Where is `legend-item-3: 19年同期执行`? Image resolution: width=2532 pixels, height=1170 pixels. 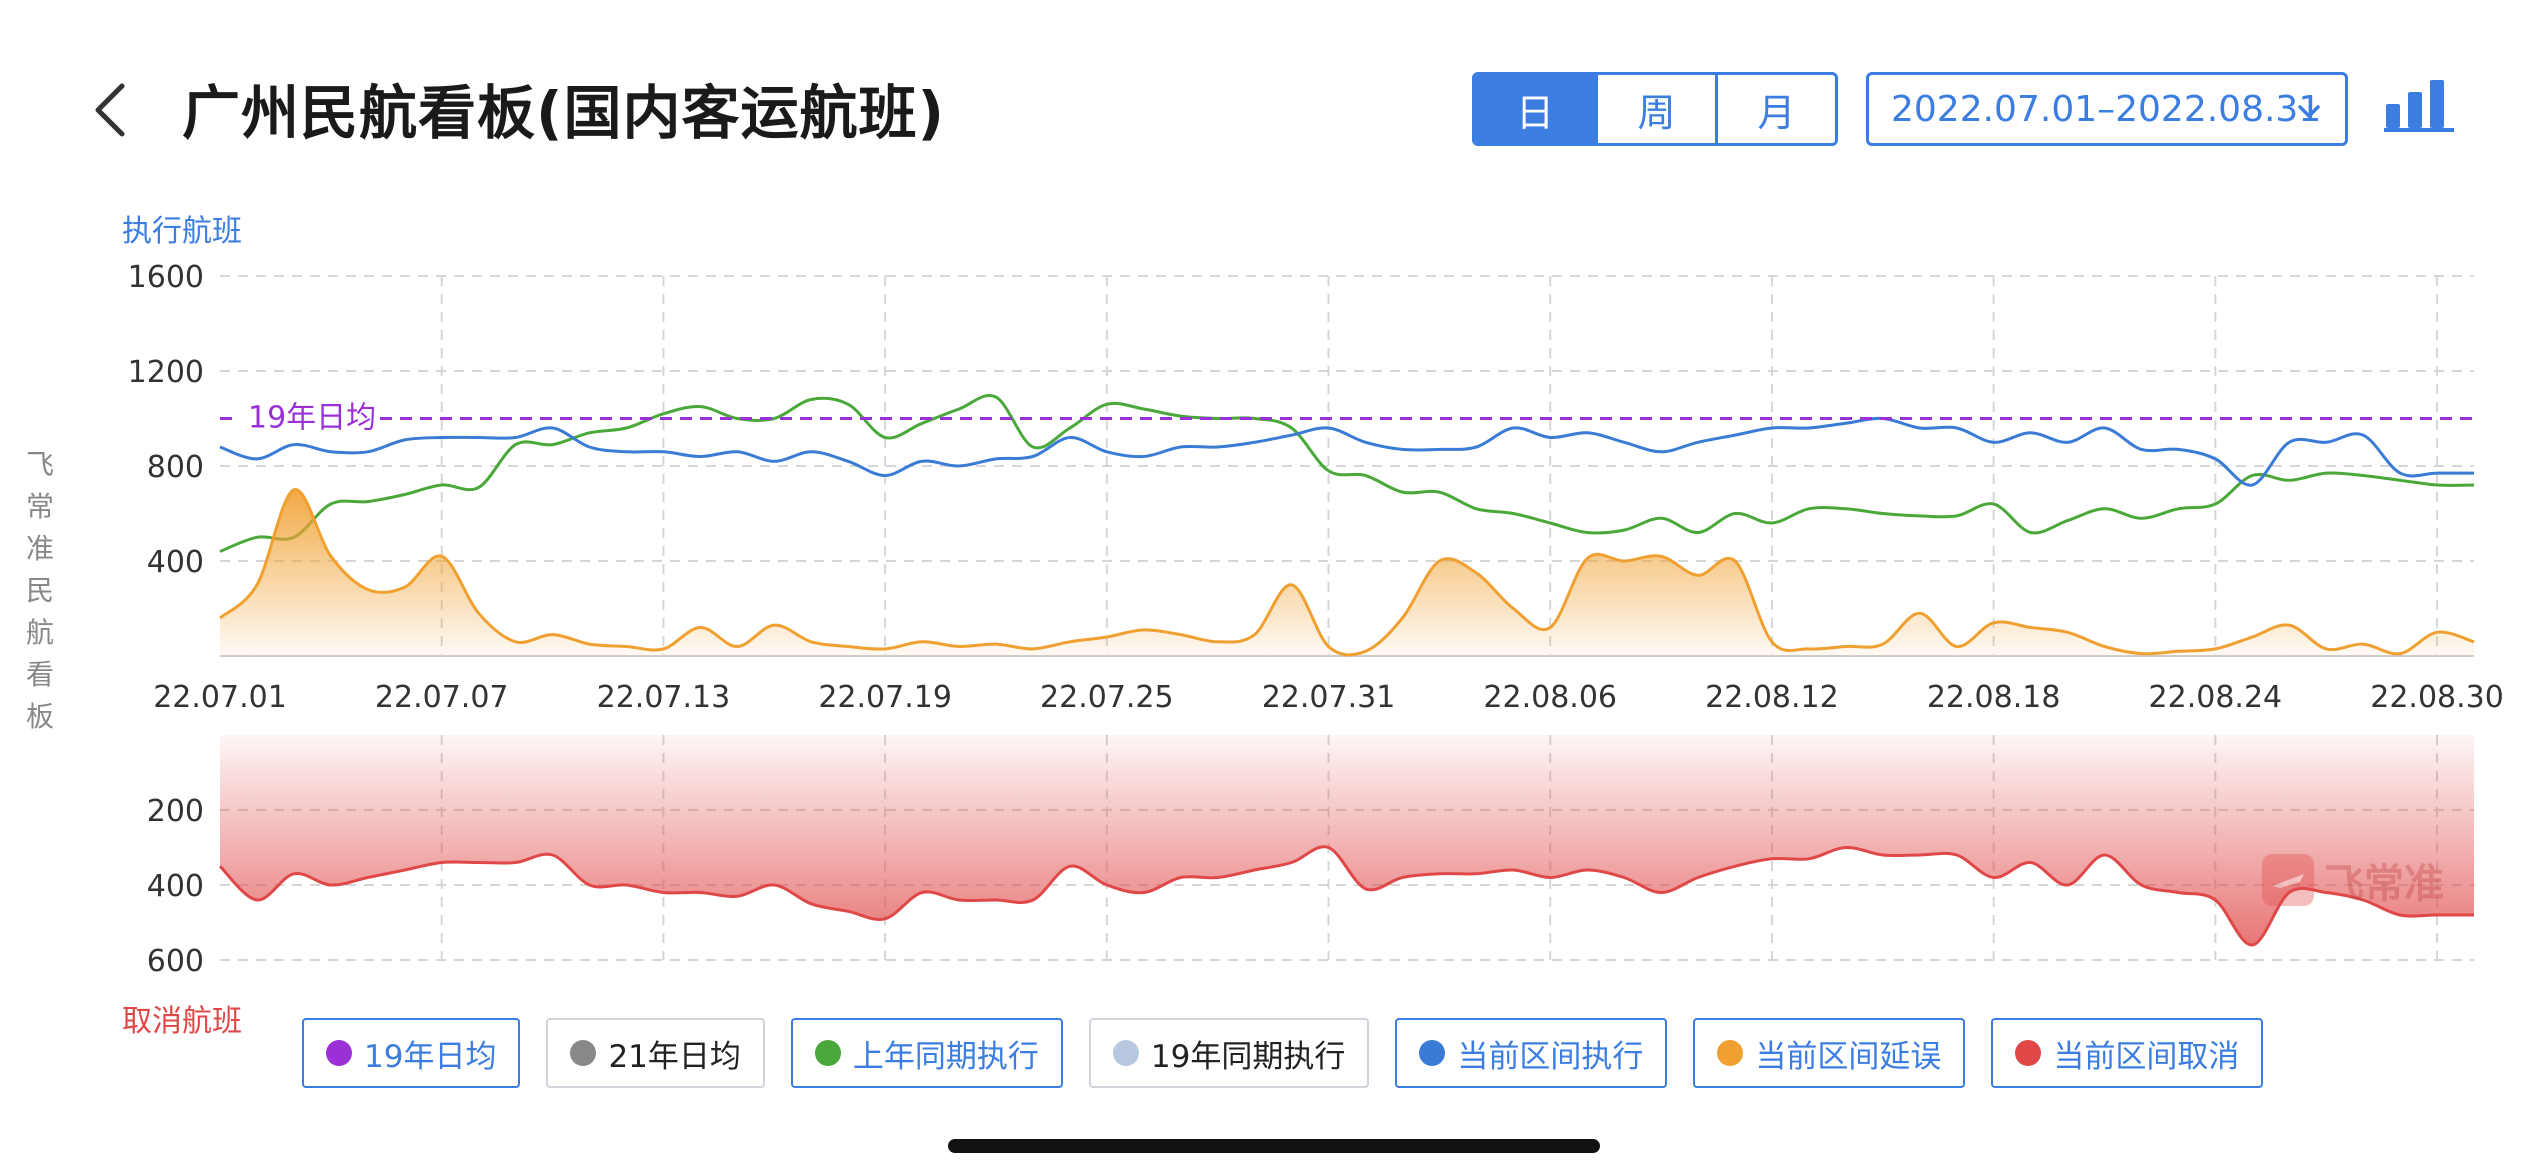 legend-item-3: 19年同期执行 is located at coordinates (1229, 1053).